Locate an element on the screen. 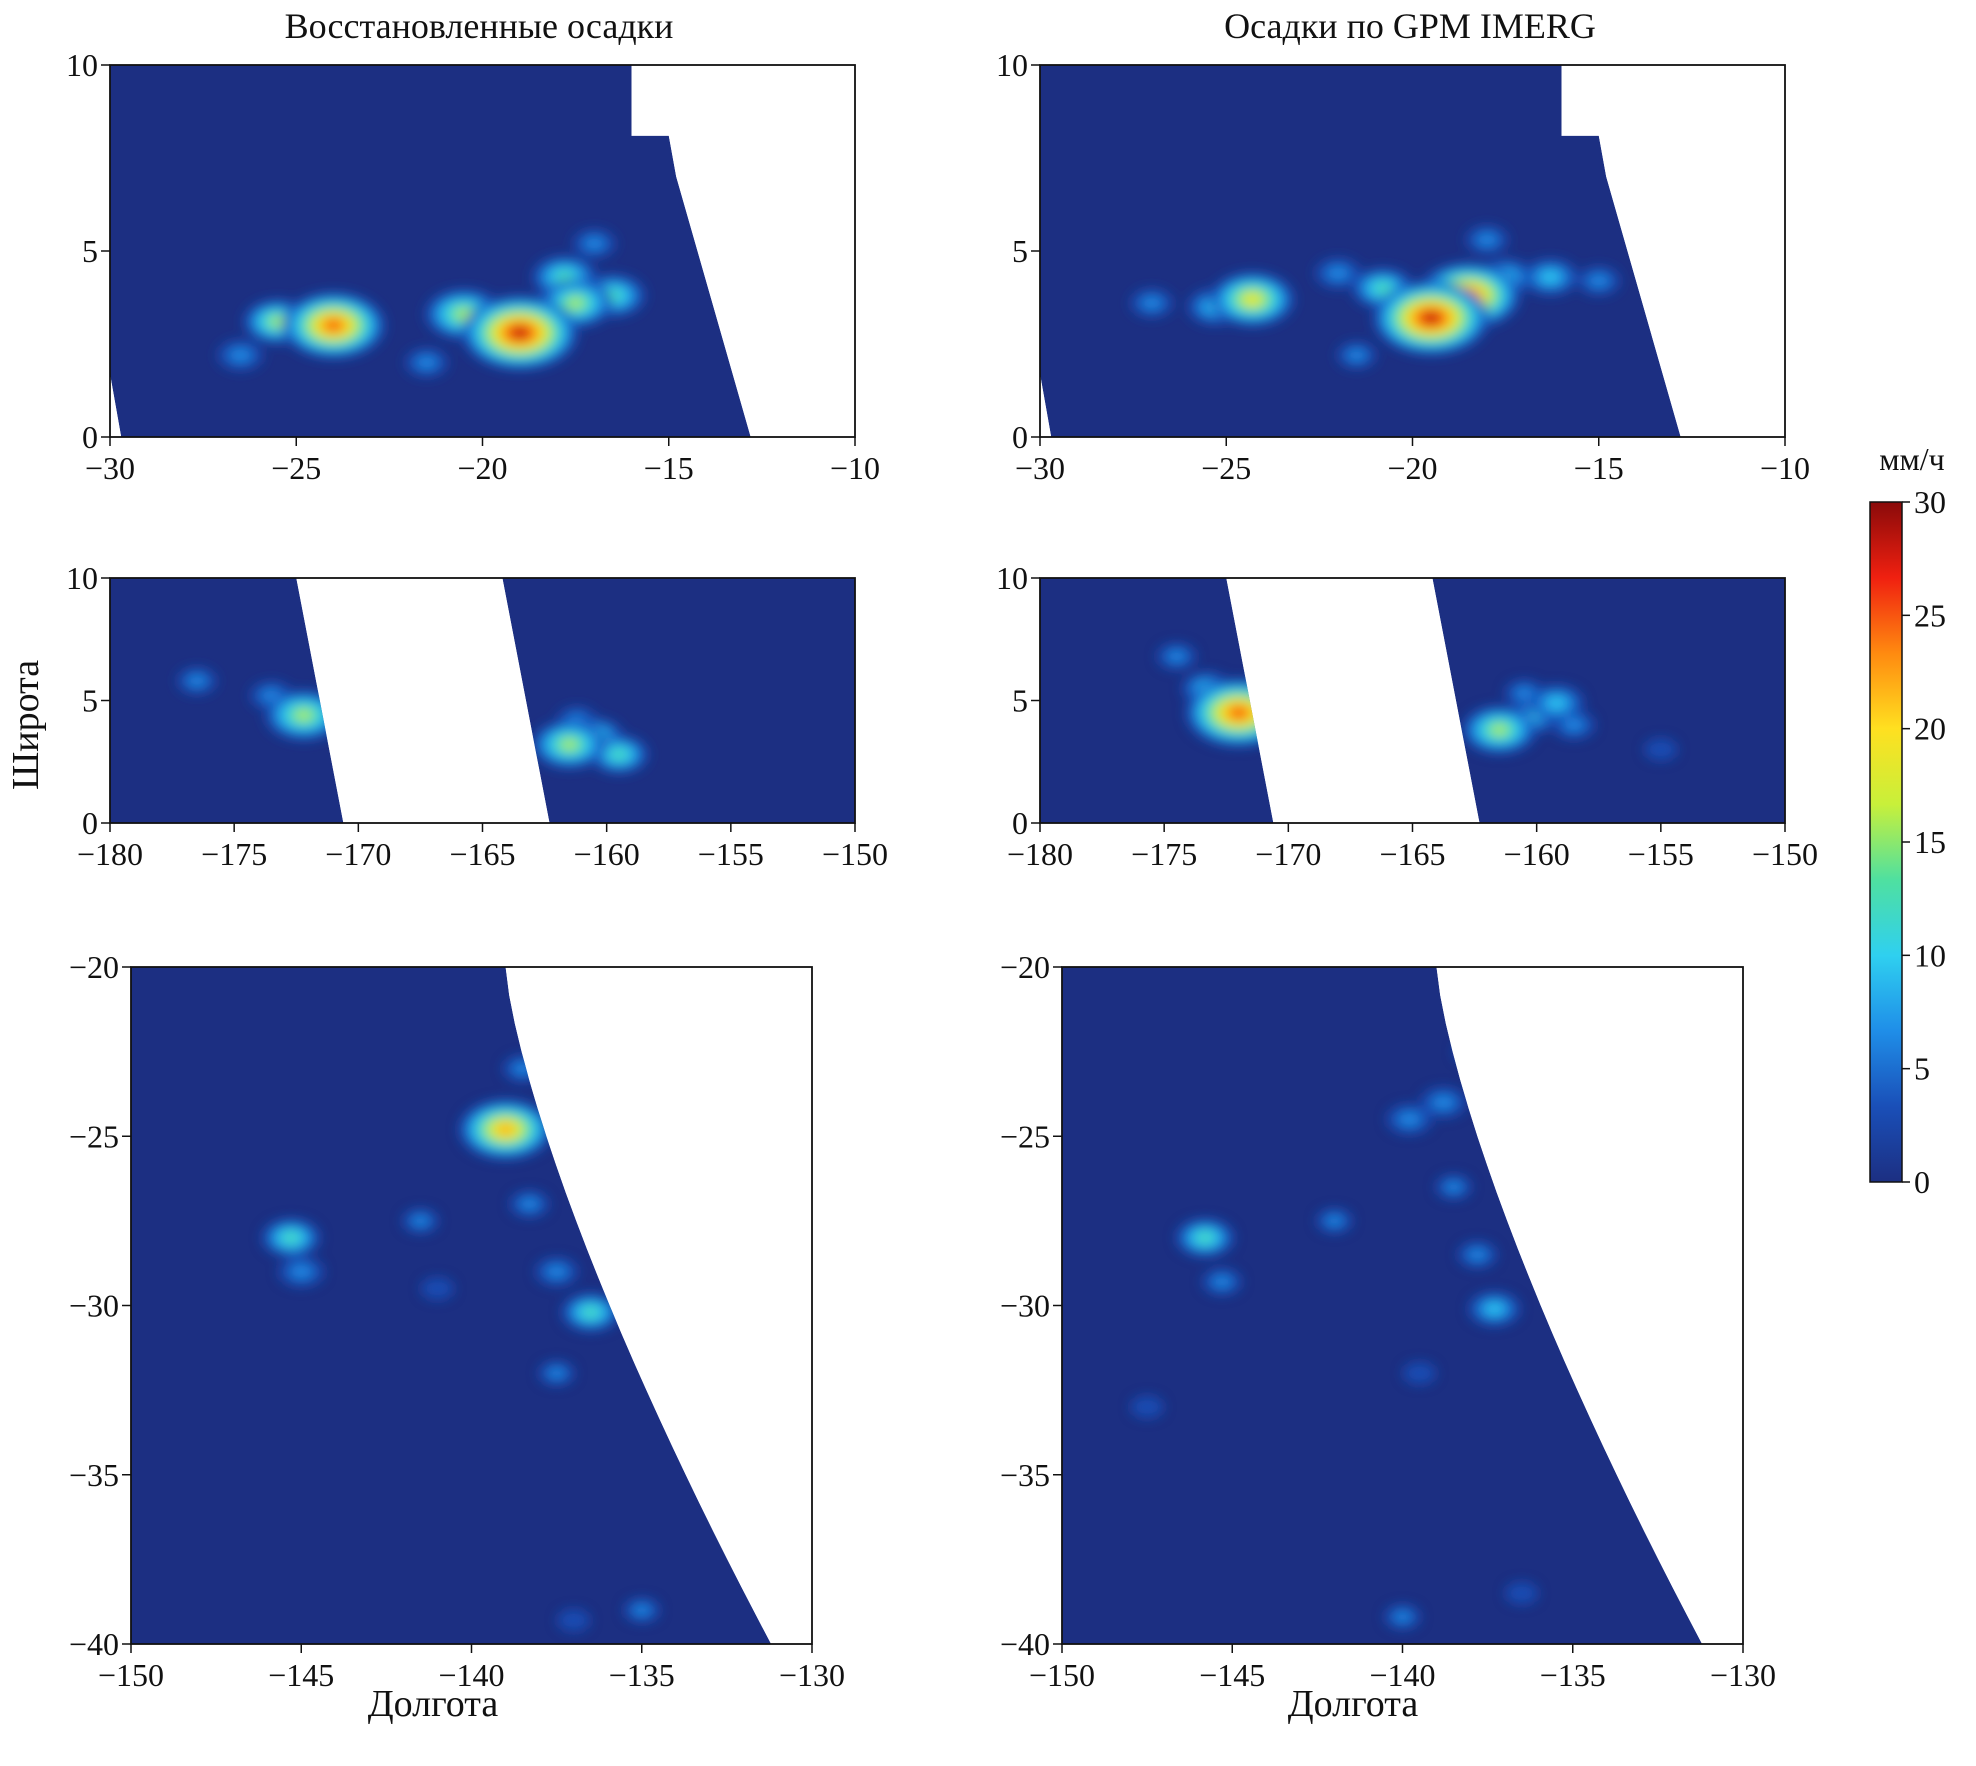 The height and width of the screenshot is (1766, 1976). x-tick-label: −140 is located at coordinates (471, 1675).